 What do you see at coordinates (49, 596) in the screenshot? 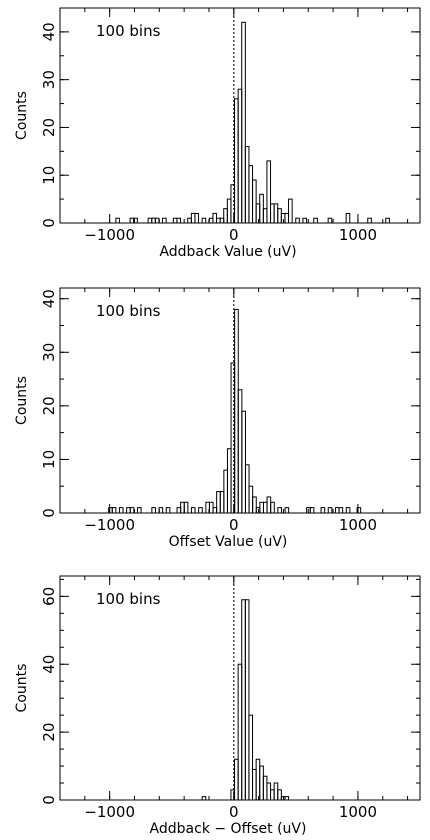
I see `y-tick-label: 60` at bounding box center [49, 596].